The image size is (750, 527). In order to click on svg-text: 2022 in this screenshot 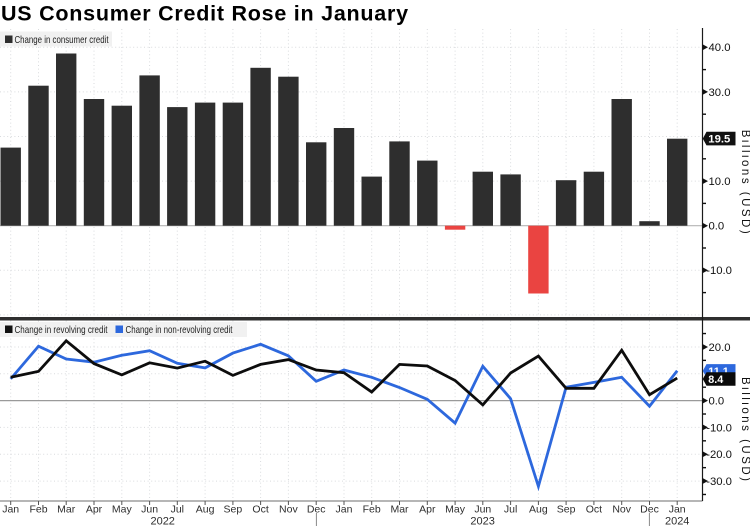, I will do `click(162, 521)`.